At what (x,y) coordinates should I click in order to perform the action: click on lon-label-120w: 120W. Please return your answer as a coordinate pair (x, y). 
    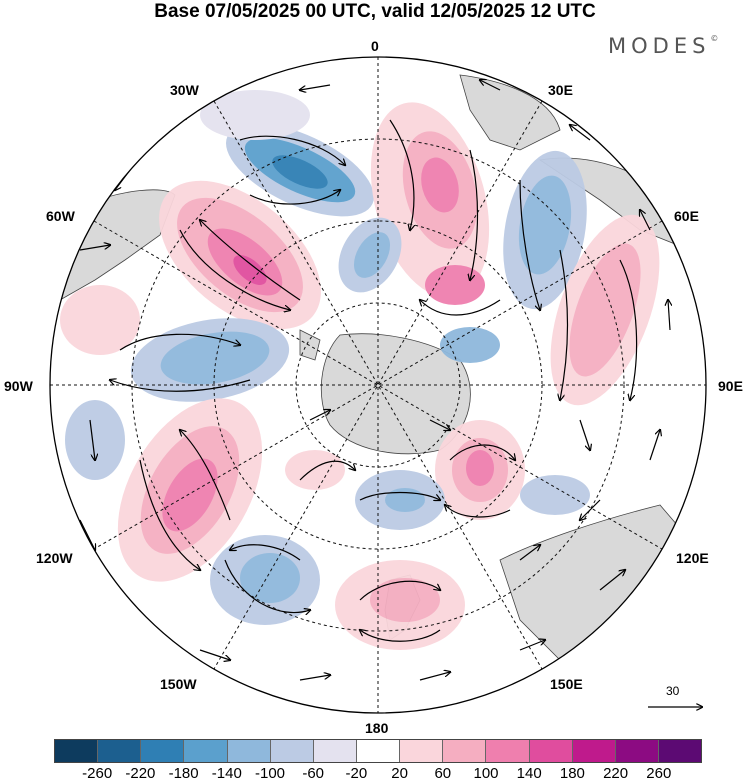
    Looking at the image, I should click on (54, 558).